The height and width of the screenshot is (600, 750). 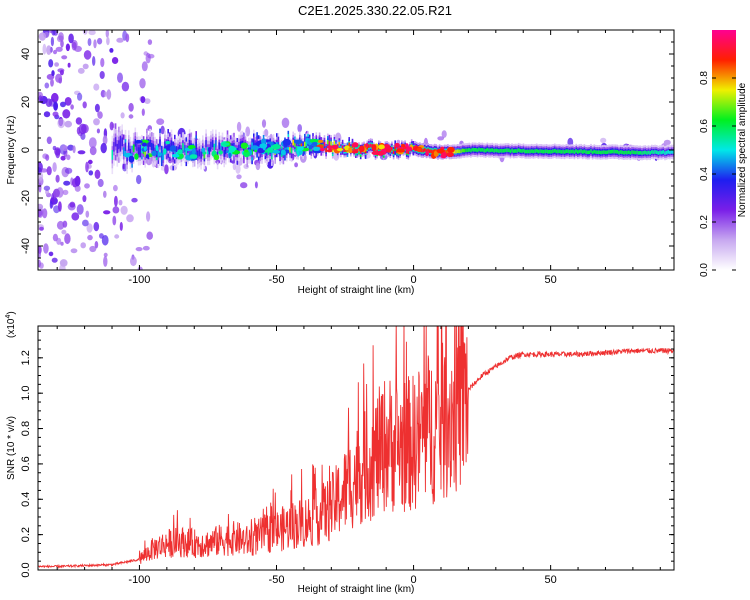 I want to click on spectrogram-y-tick-label: -40, so click(x=26, y=246).